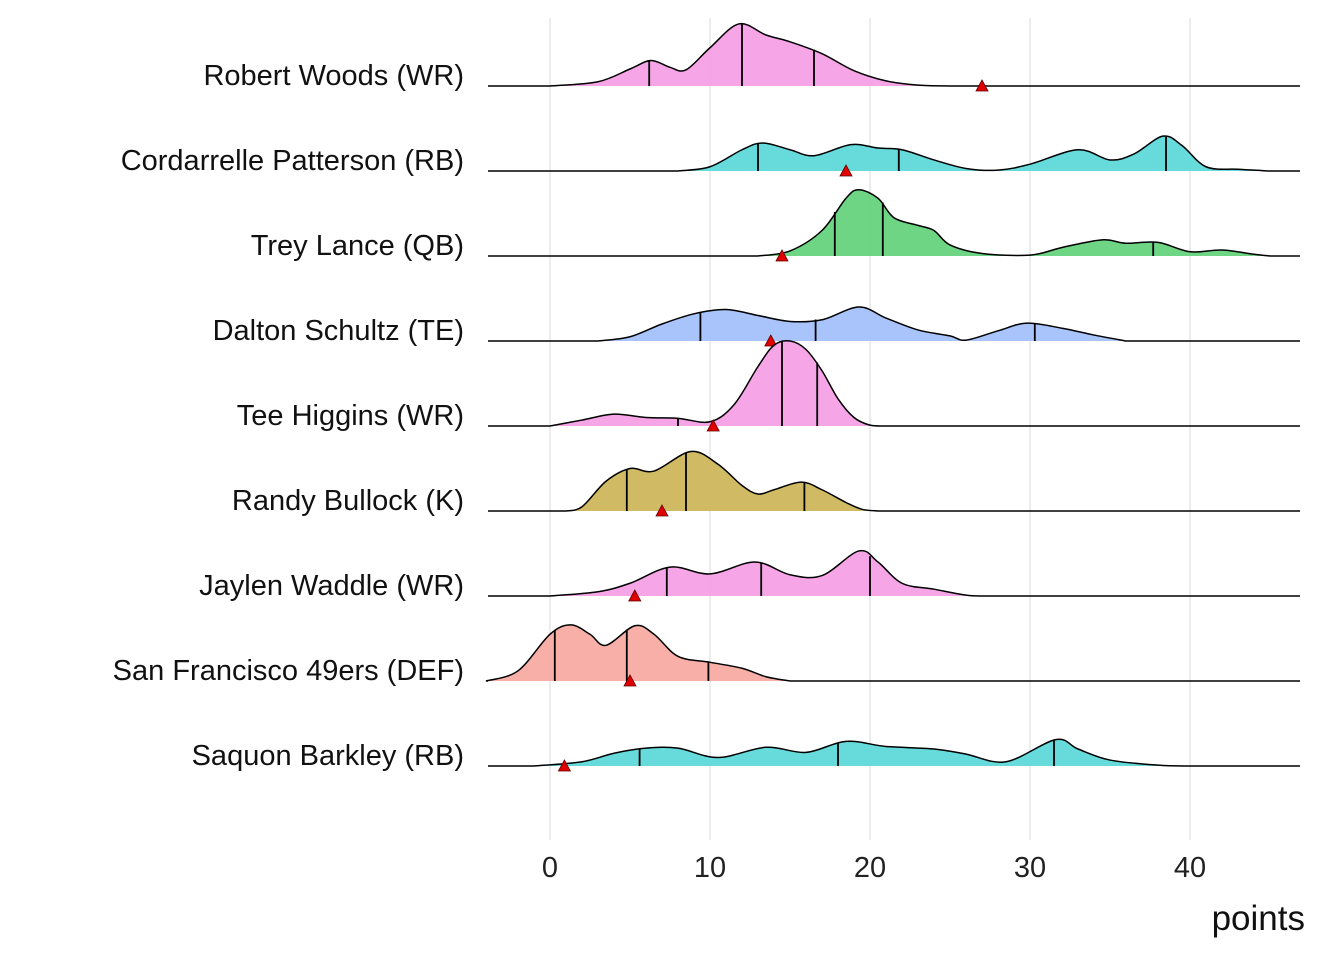 The width and height of the screenshot is (1344, 960). What do you see at coordinates (338, 331) in the screenshot?
I see `y-label: Dalton Schultz (TE)` at bounding box center [338, 331].